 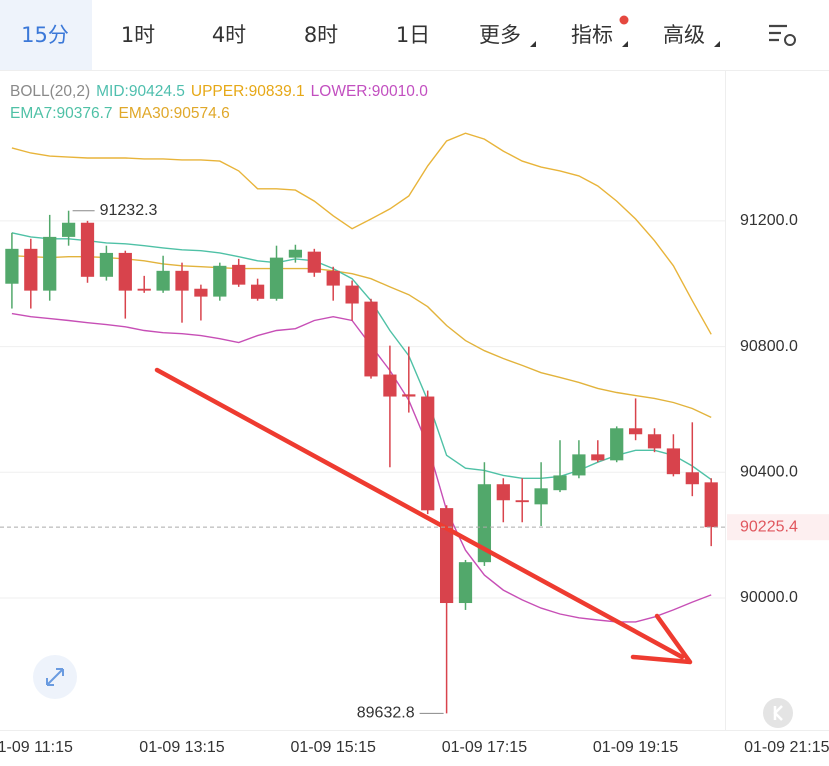 I want to click on x-tick-label: 01-09 17:15, so click(x=485, y=747).